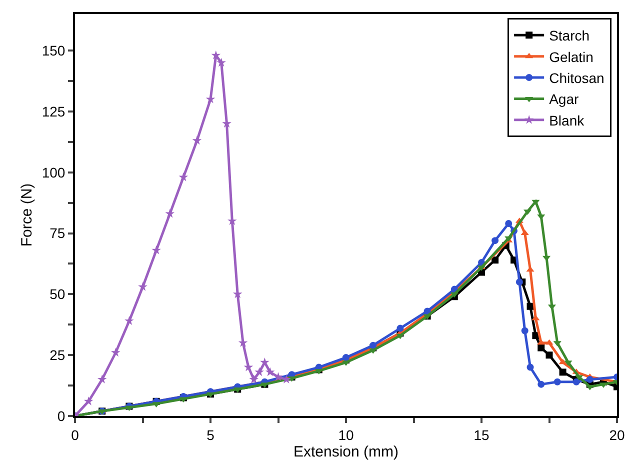 This screenshot has height=476, width=637. What do you see at coordinates (576, 78) in the screenshot?
I see `legend-label: Chitosan` at bounding box center [576, 78].